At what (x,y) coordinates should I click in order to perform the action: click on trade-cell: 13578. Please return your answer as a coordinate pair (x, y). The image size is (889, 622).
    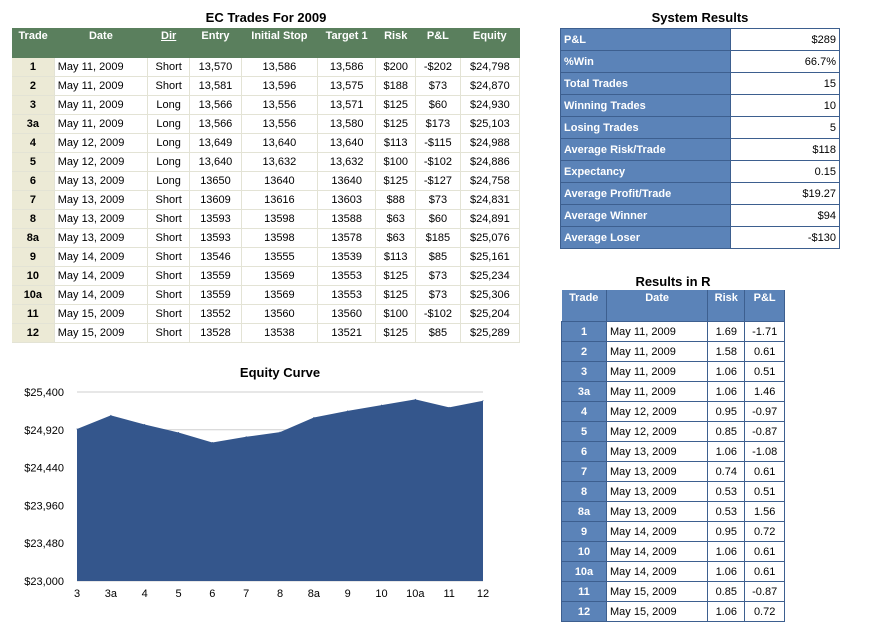
    Looking at the image, I should click on (347, 238).